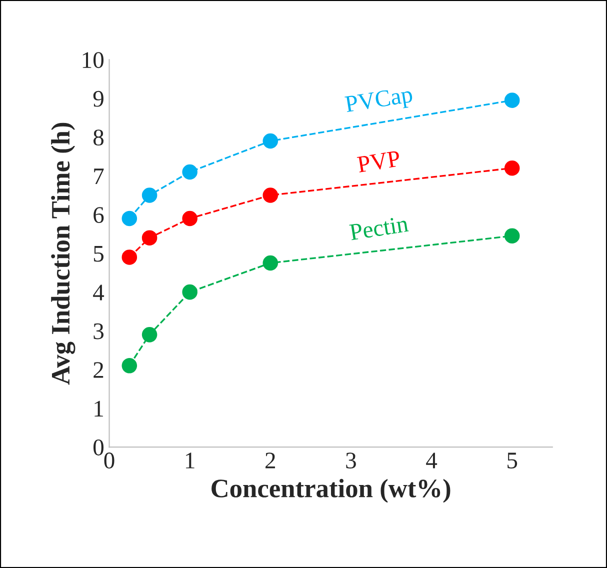  Describe the element at coordinates (63, 253) in the screenshot. I see `y-axis-title: Avg Induction Time (h)` at that location.